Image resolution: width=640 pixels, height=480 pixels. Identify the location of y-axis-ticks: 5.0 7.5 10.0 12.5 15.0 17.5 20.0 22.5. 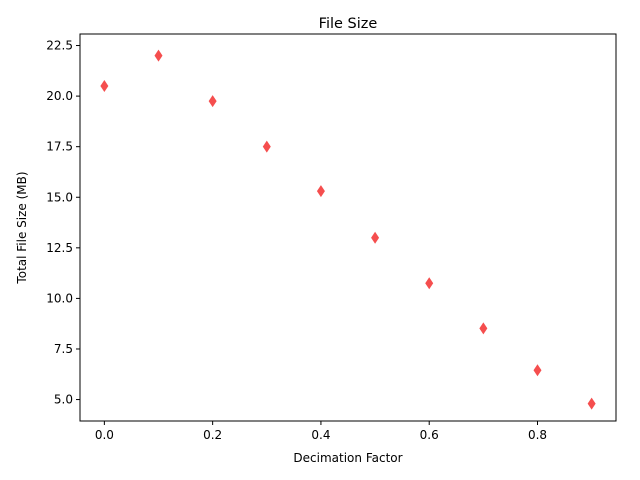
(63, 223).